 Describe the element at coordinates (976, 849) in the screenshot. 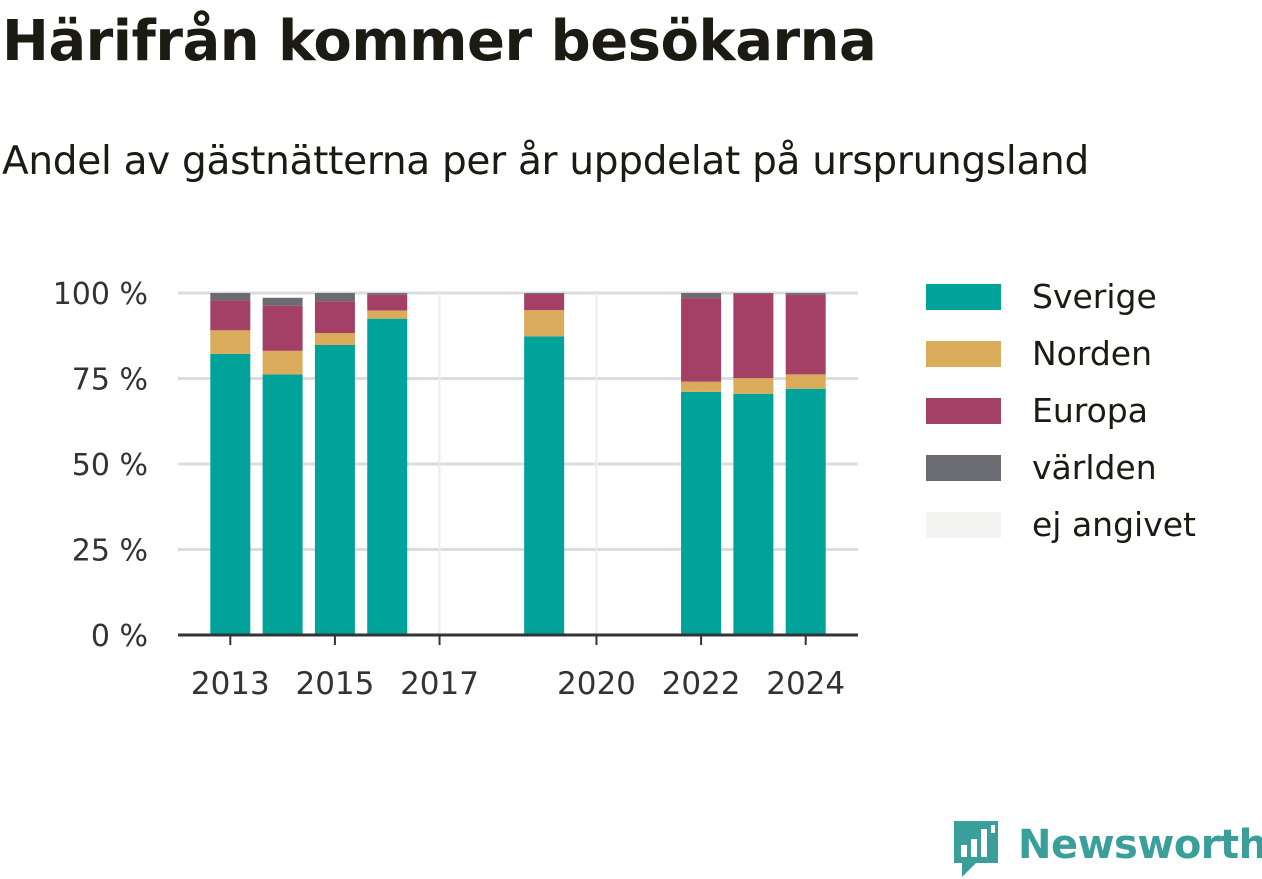

I see `newsworthy-logo-icon` at that location.